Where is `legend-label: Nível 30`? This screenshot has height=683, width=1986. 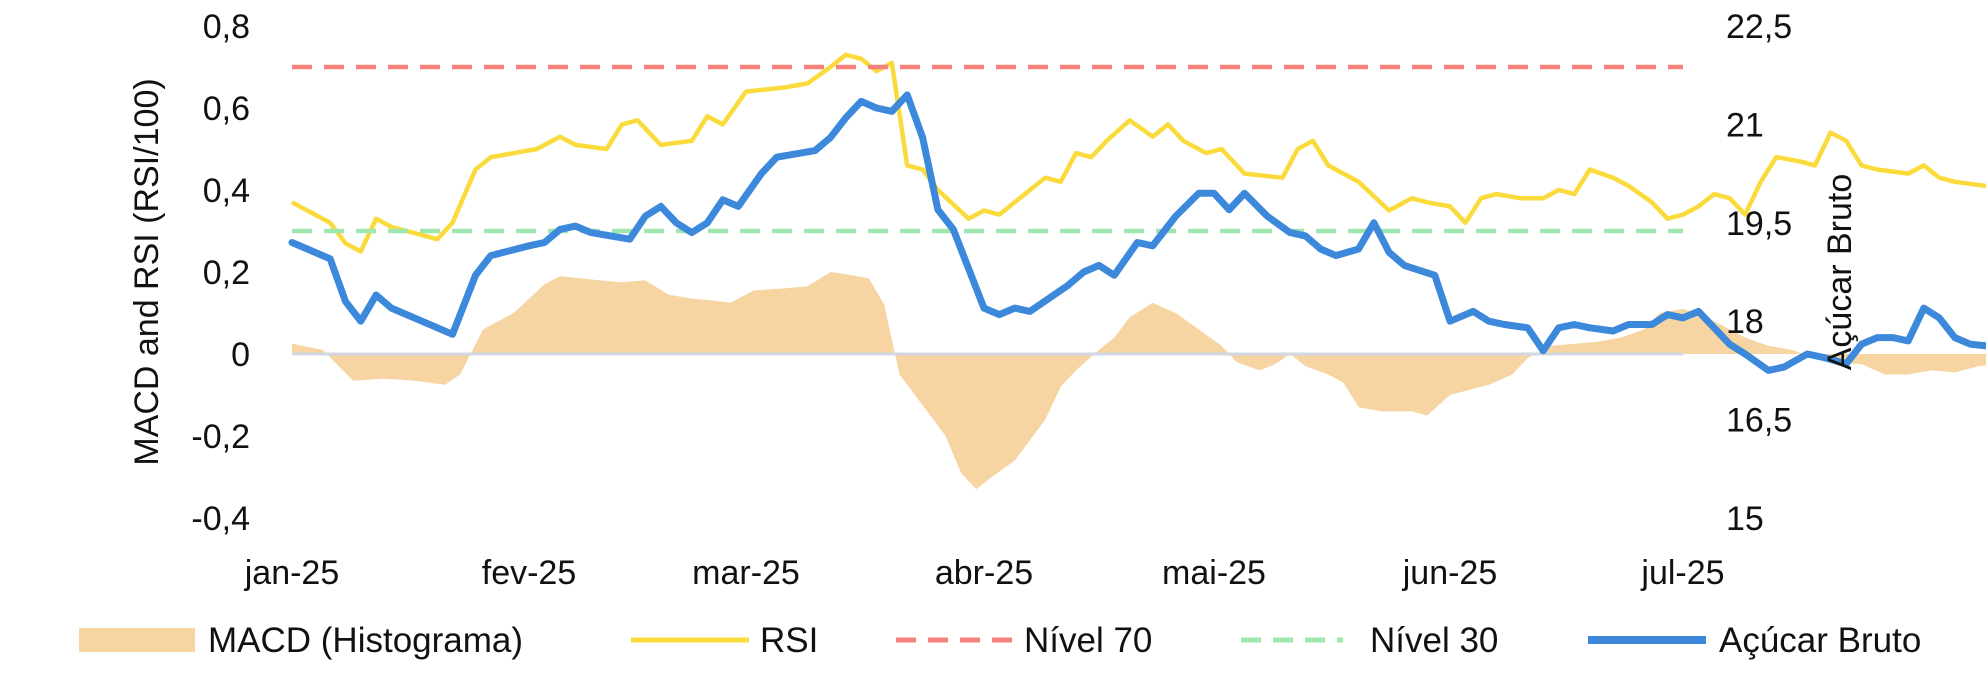 legend-label: Nível 30 is located at coordinates (1434, 640).